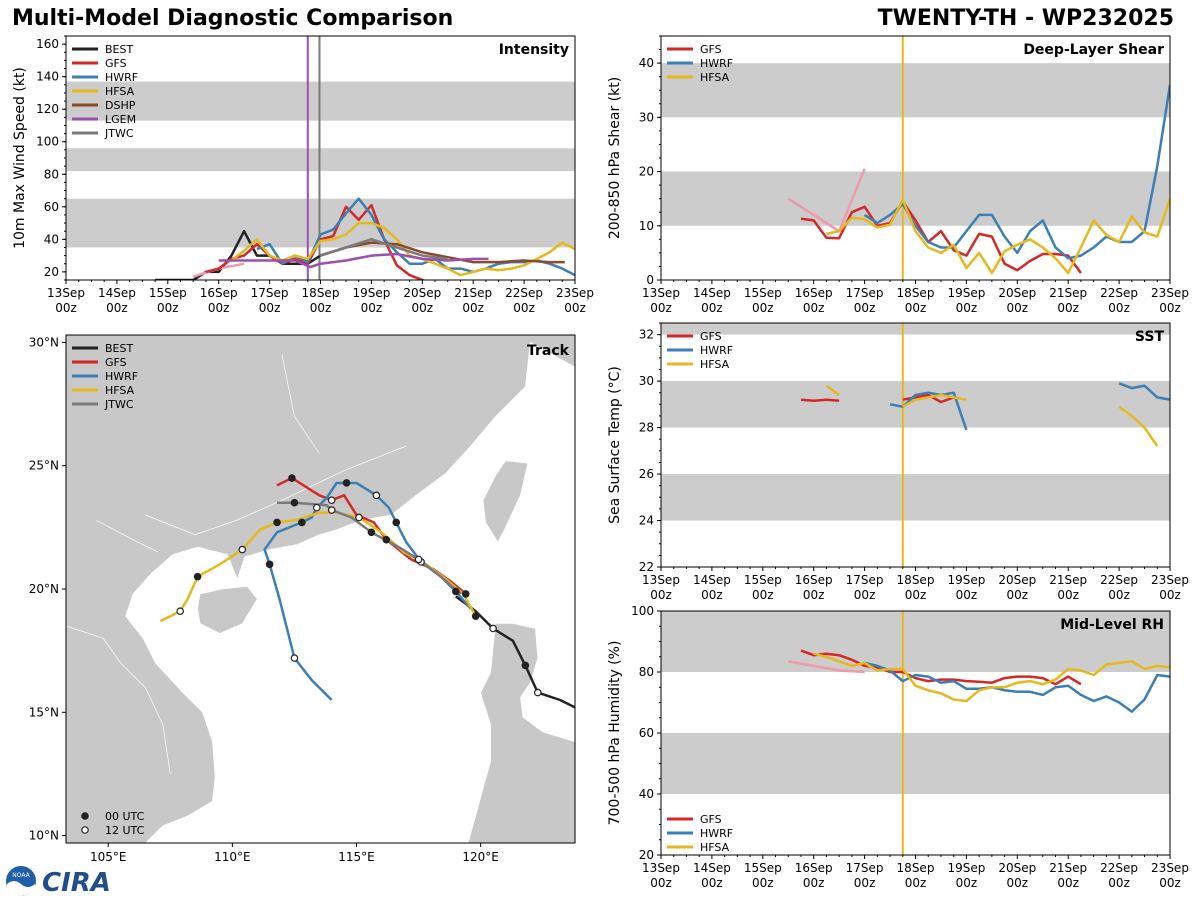  Describe the element at coordinates (650, 280) in the screenshot. I see `y-tick-label: 0` at that location.